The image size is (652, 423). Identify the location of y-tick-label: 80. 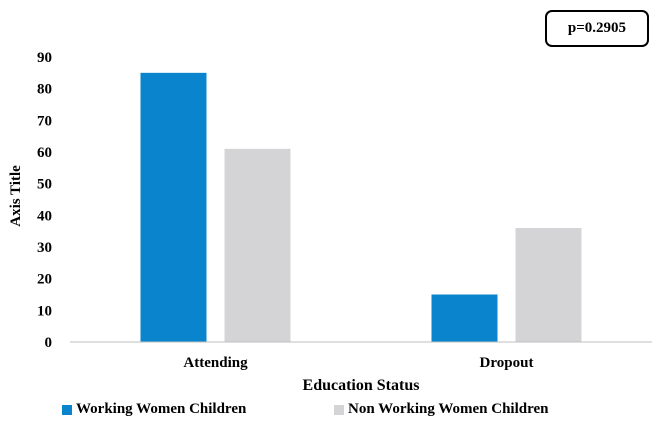
(44, 90).